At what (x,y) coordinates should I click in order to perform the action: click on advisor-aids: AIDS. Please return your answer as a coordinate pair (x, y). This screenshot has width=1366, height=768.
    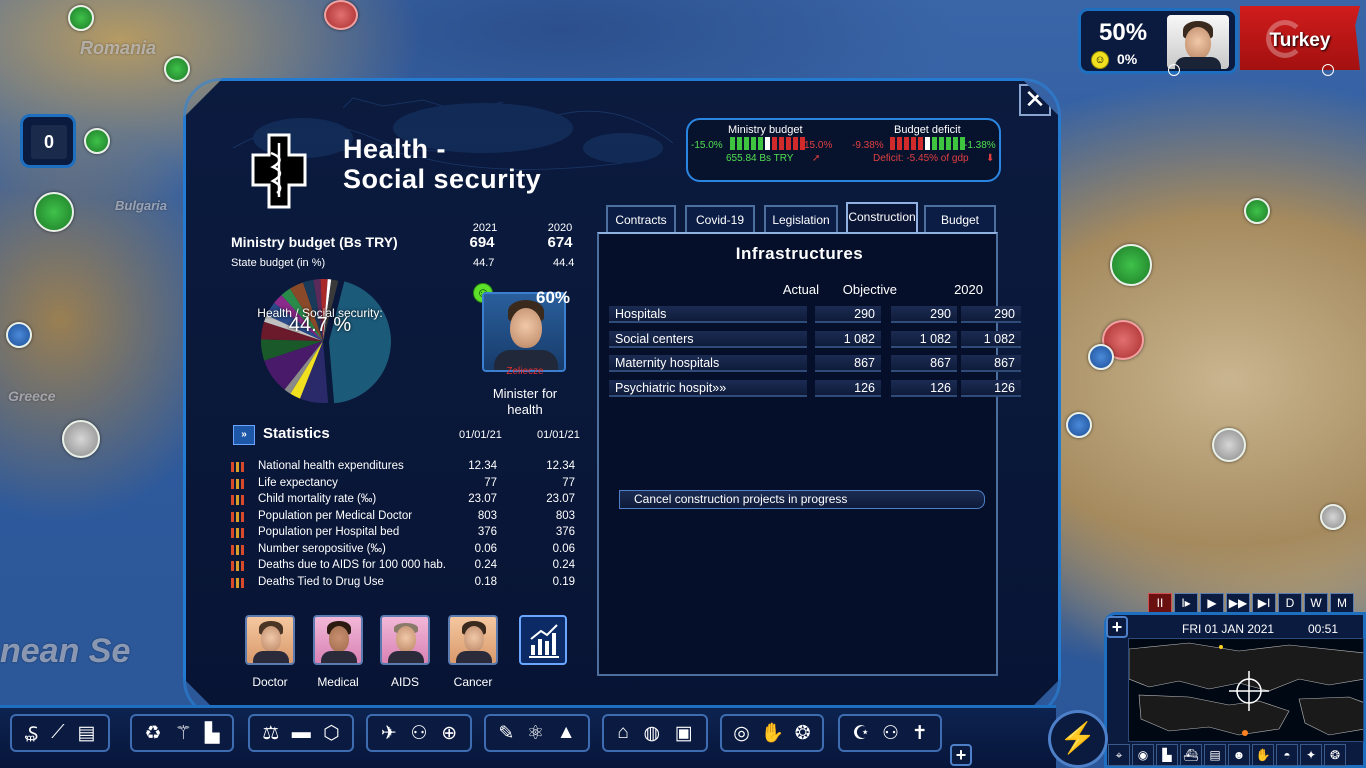
    Looking at the image, I should click on (405, 652).